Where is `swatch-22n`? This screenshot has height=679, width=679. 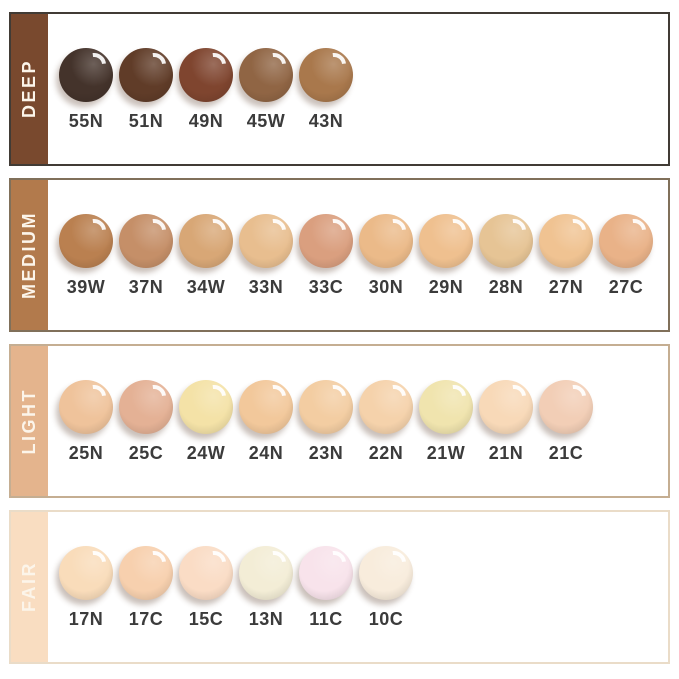
swatch-22n is located at coordinates (386, 407).